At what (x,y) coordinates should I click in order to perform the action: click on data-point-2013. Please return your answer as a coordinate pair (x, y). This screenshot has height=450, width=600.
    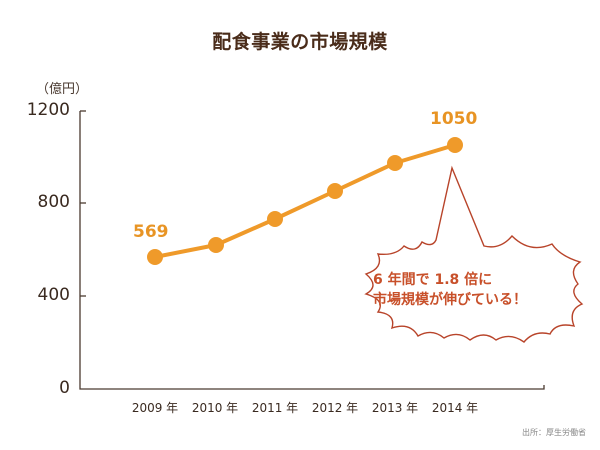
    Looking at the image, I should click on (395, 163).